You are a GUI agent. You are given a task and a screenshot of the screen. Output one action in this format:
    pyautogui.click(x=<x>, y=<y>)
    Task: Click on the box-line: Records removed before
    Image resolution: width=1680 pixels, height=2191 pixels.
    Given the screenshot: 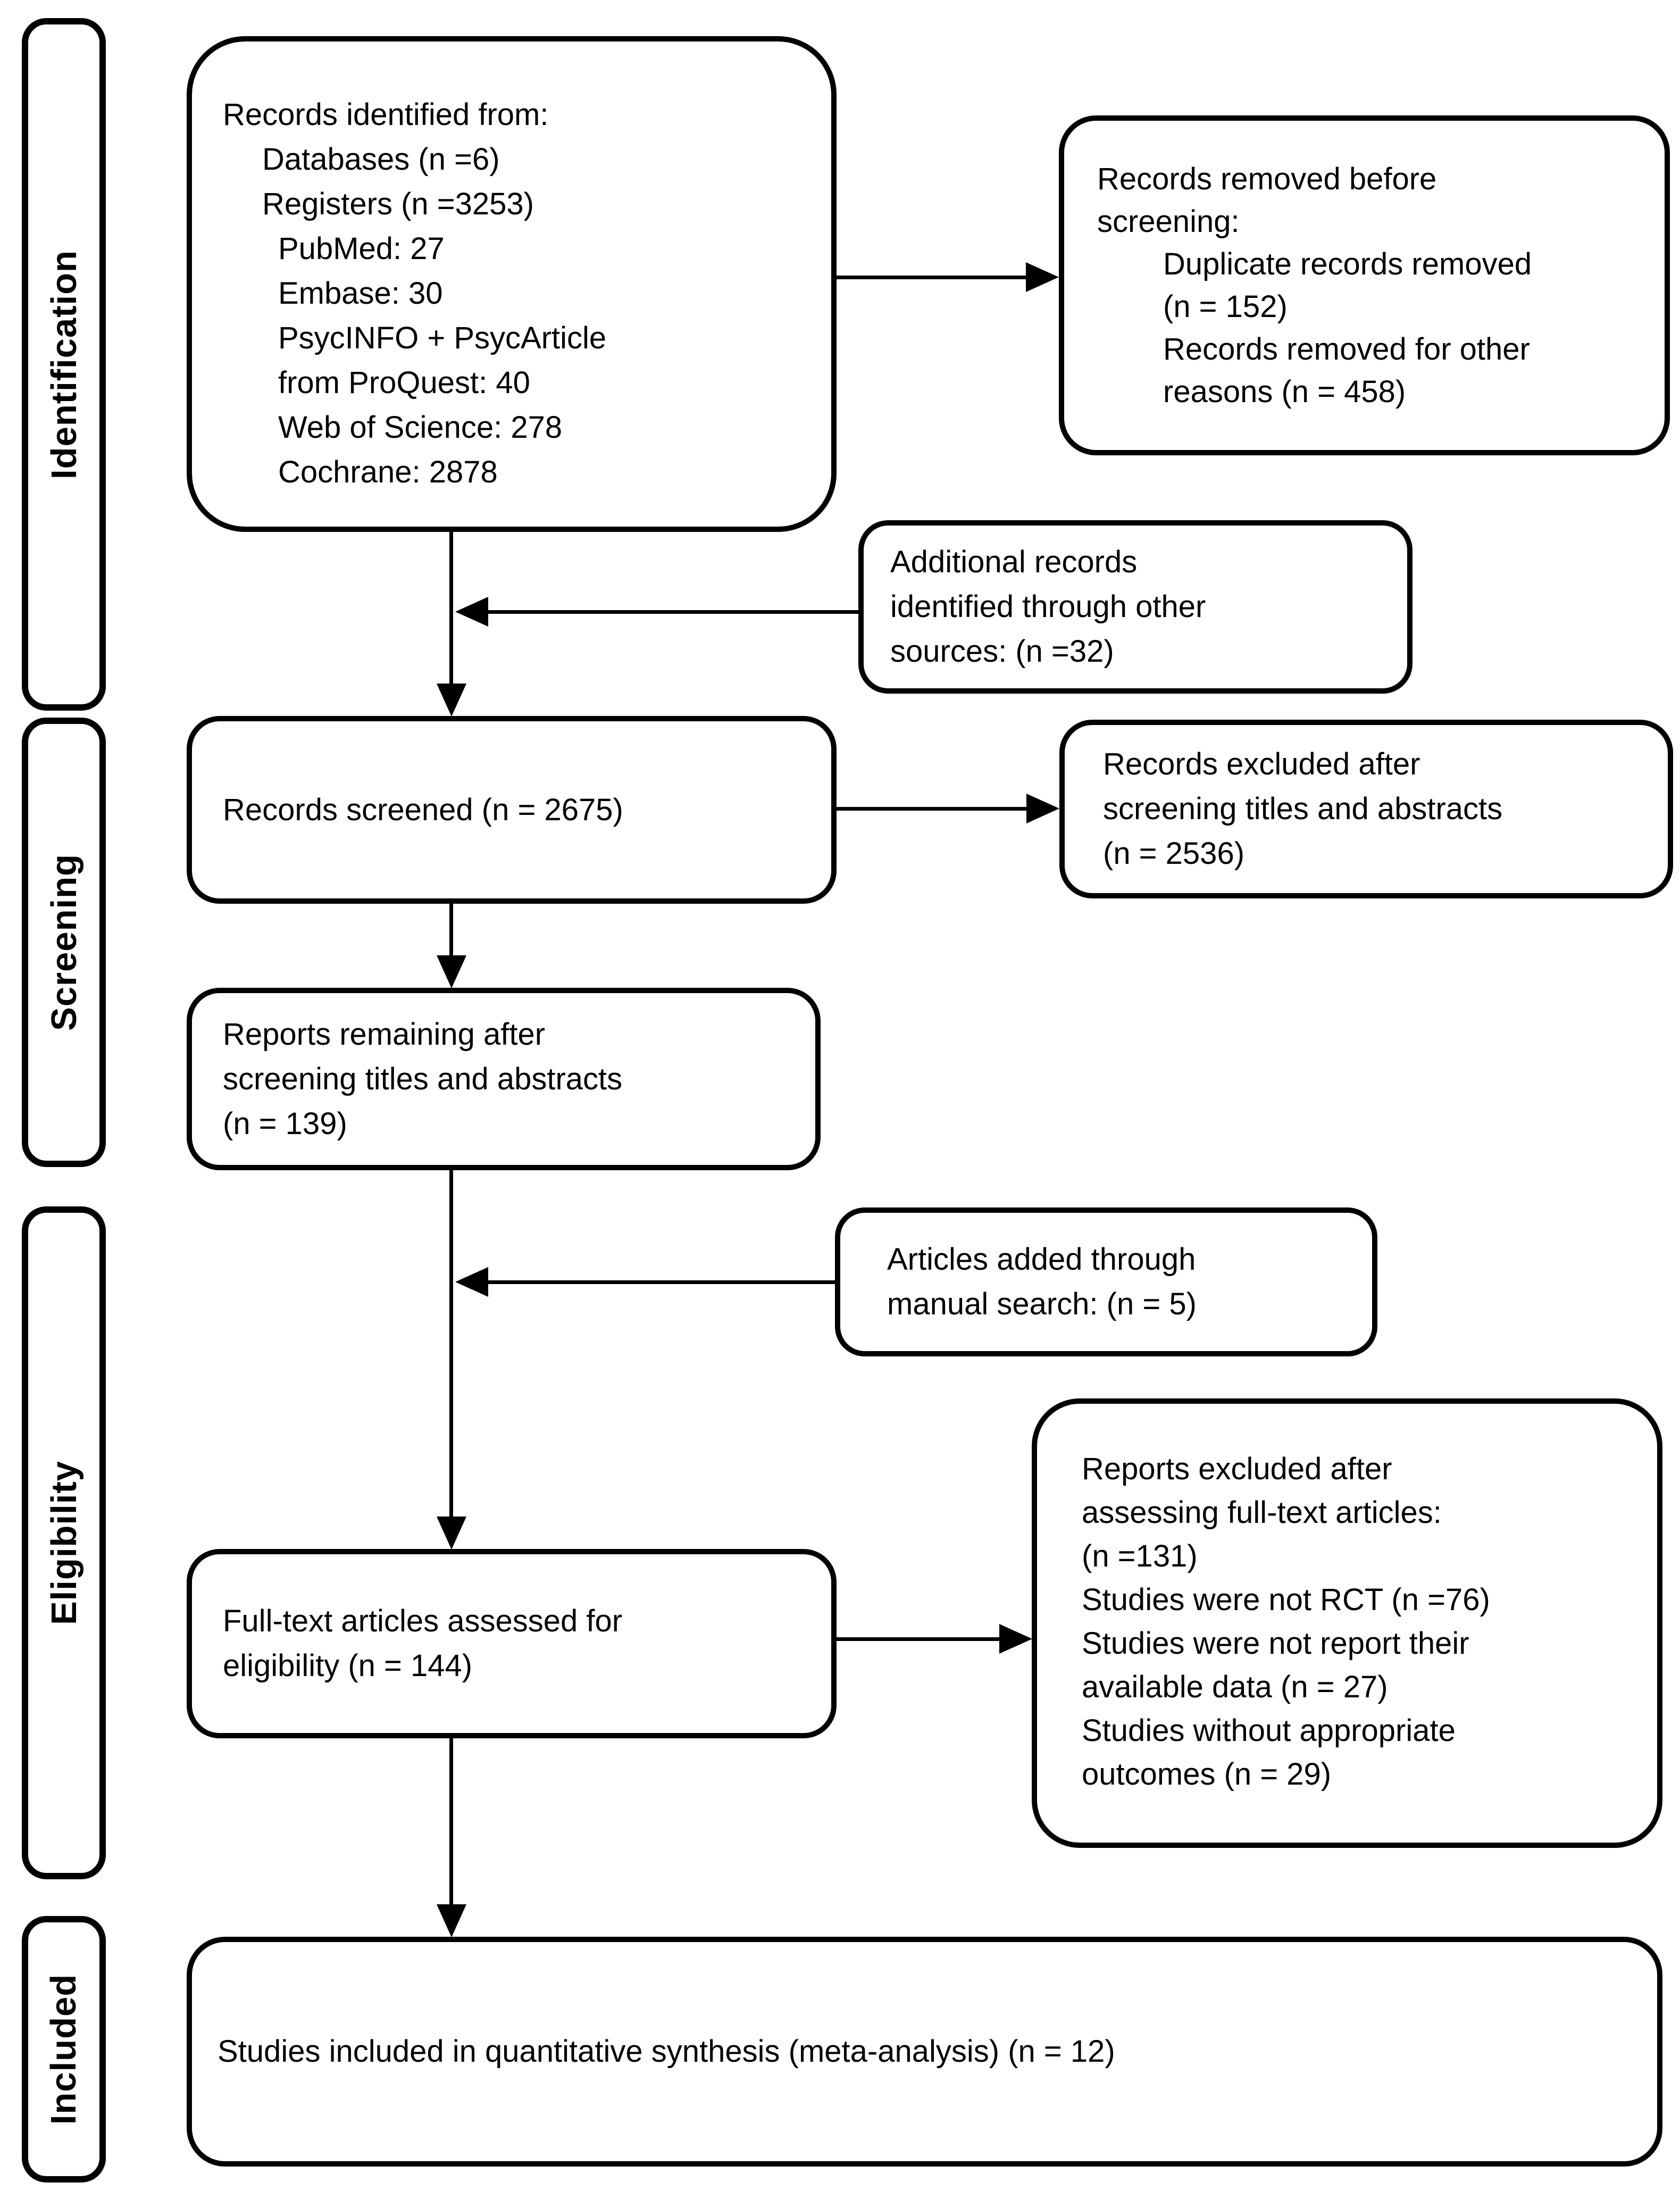 What is the action you would take?
    pyautogui.click(x=1267, y=179)
    